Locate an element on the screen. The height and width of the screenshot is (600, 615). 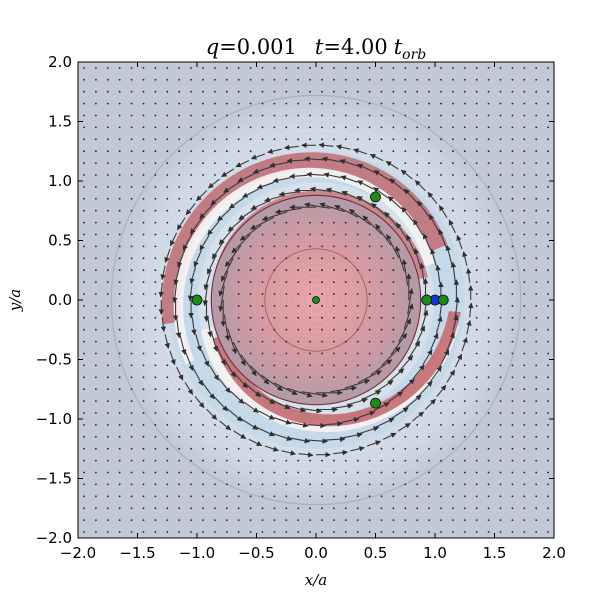
disk-contour is located at coordinates (316, 300).